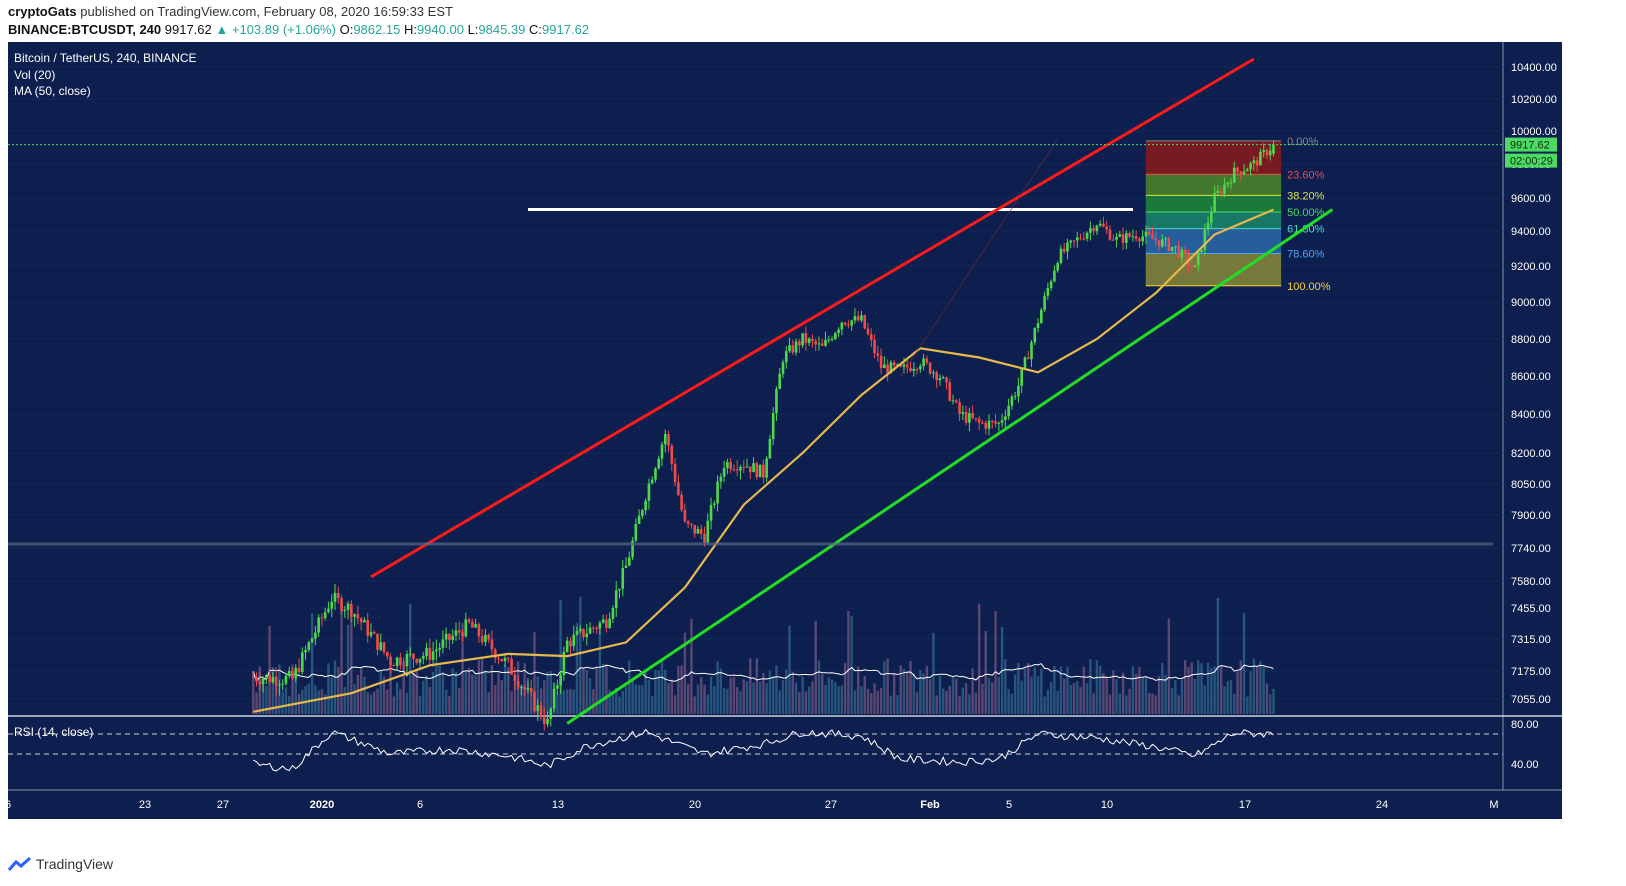 The height and width of the screenshot is (886, 1626). What do you see at coordinates (1213, 185) in the screenshot?
I see `fib-zone` at bounding box center [1213, 185].